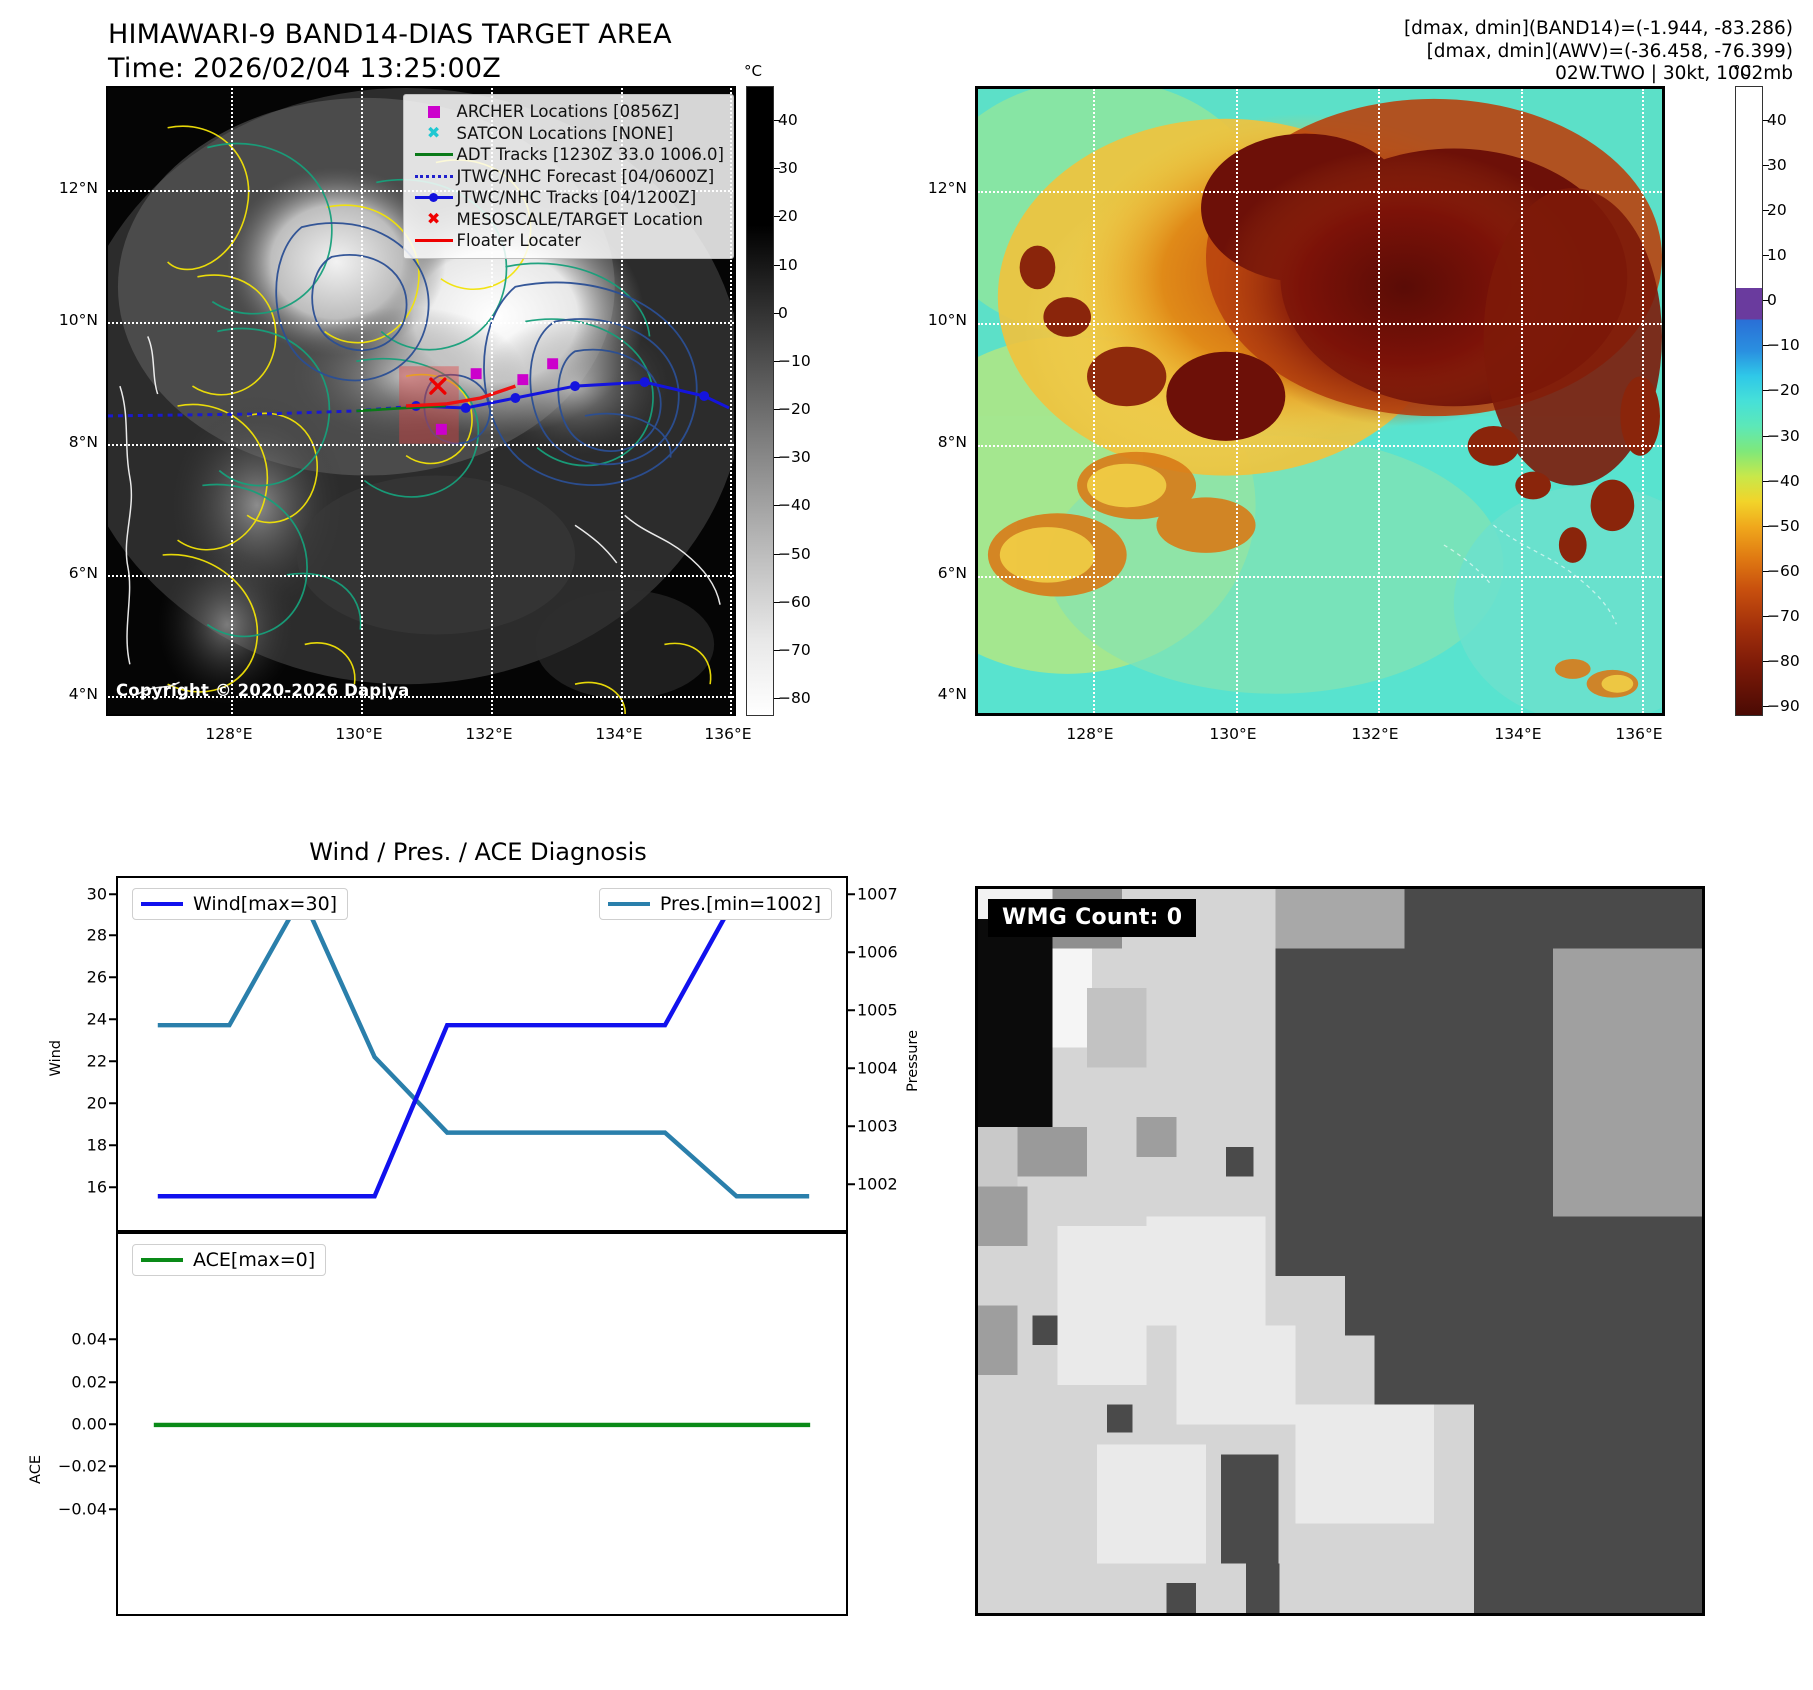 Image resolution: width=1813 pixels, height=1690 pixels. What do you see at coordinates (96, 894) in the screenshot?
I see `wind-ytick-30: 30` at bounding box center [96, 894].